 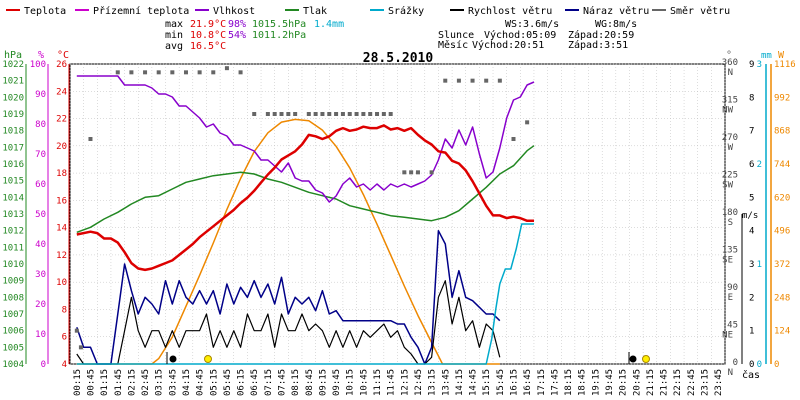 What do you see at coordinates (759, 165) in the screenshot?
I see `precip-tick: 2` at bounding box center [759, 165].